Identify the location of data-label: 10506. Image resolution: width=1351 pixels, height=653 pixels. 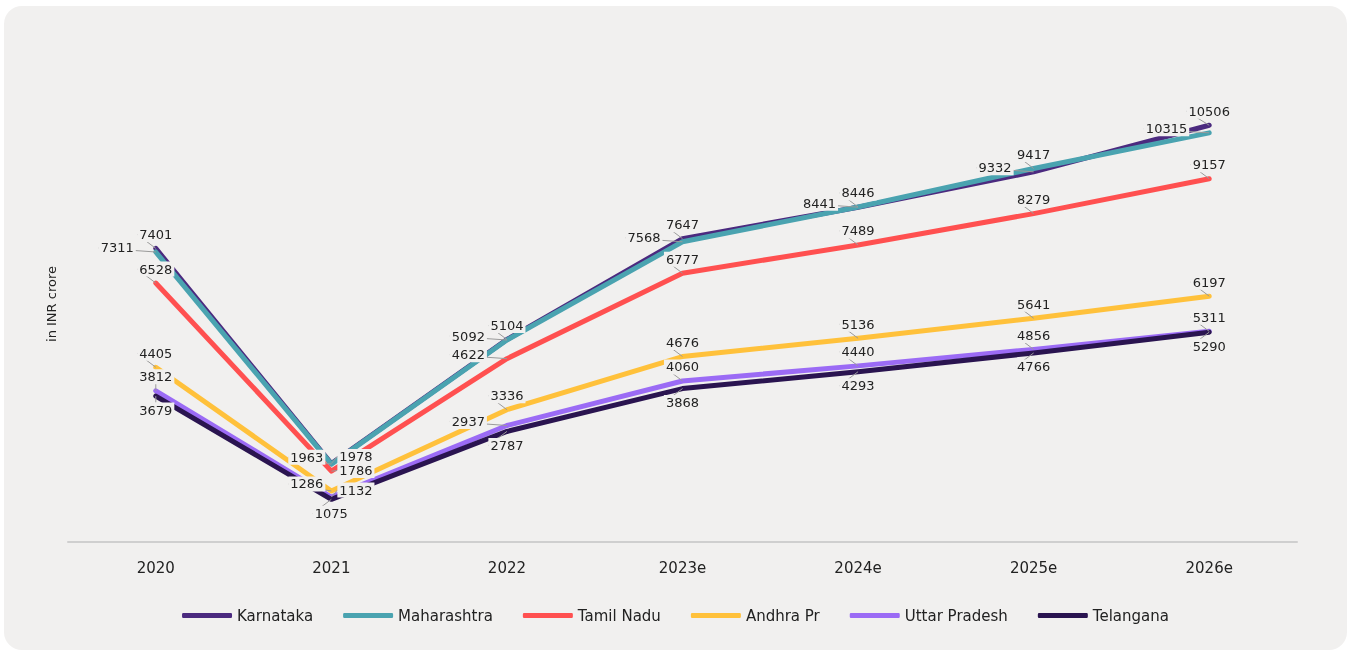
(1209, 111).